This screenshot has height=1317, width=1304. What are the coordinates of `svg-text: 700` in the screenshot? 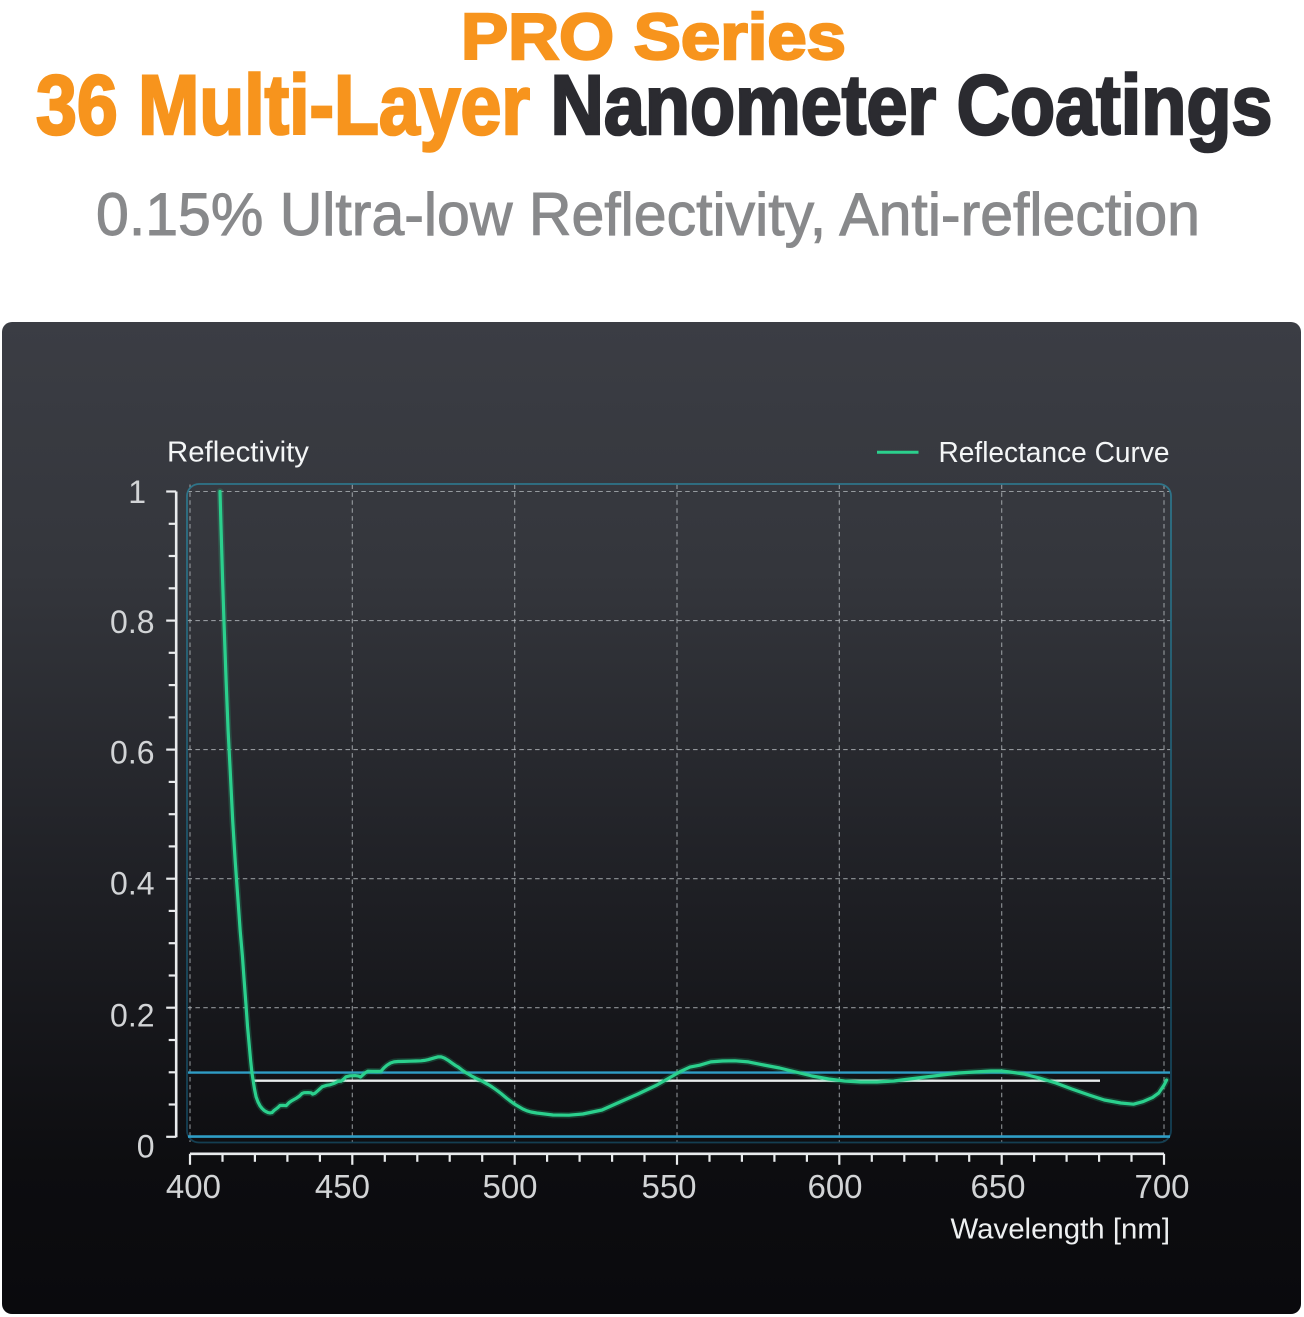 It's located at (1161, 1186).